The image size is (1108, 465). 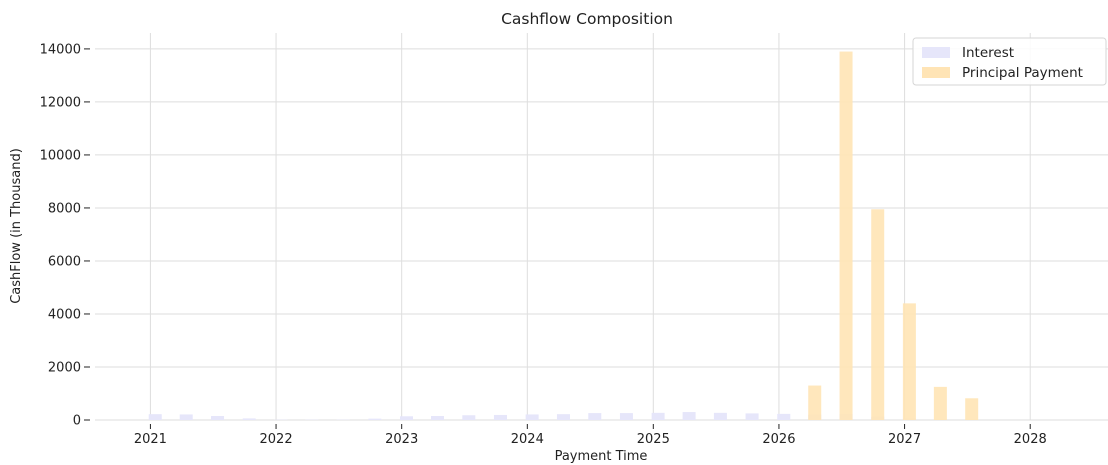 I want to click on legend-label-principal: Principal Payment, so click(x=1022, y=73).